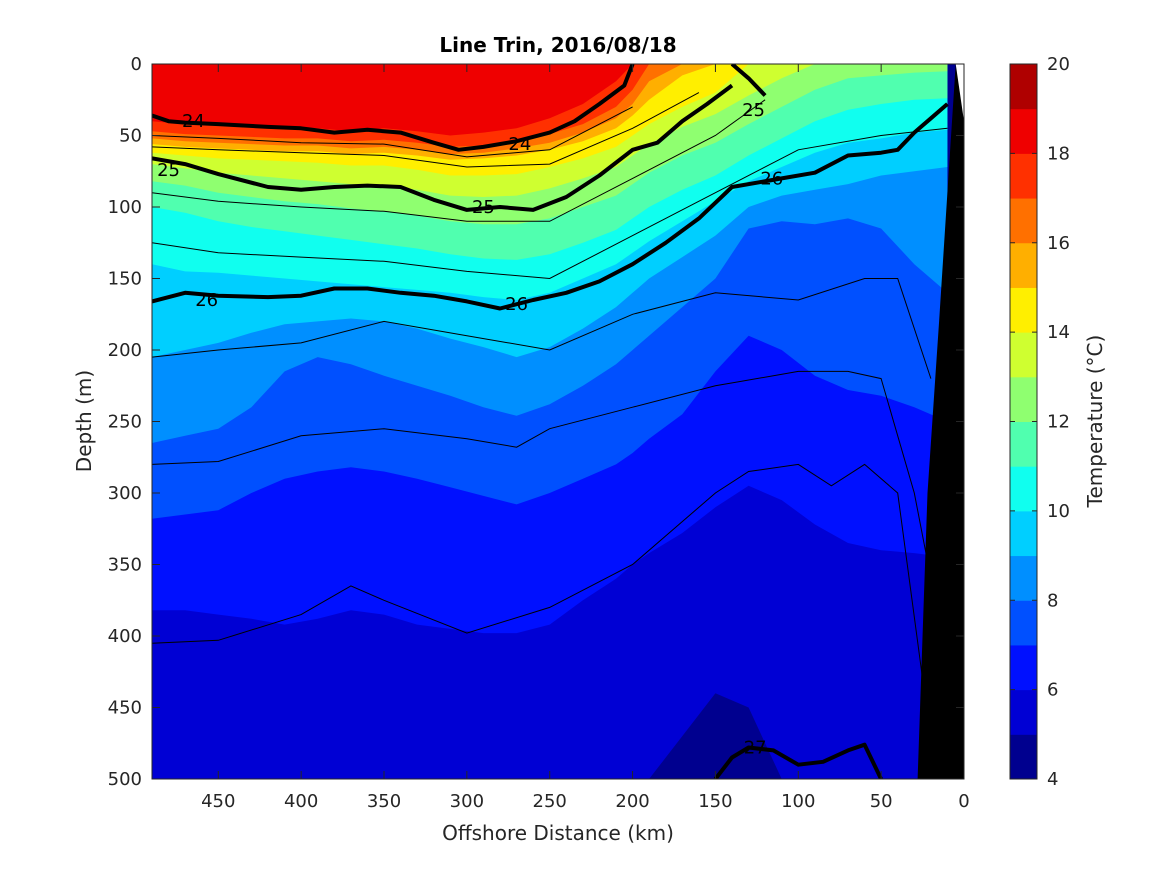 The width and height of the screenshot is (1167, 875). Describe the element at coordinates (550, 801) in the screenshot. I see `x-tick-label: 250` at that location.